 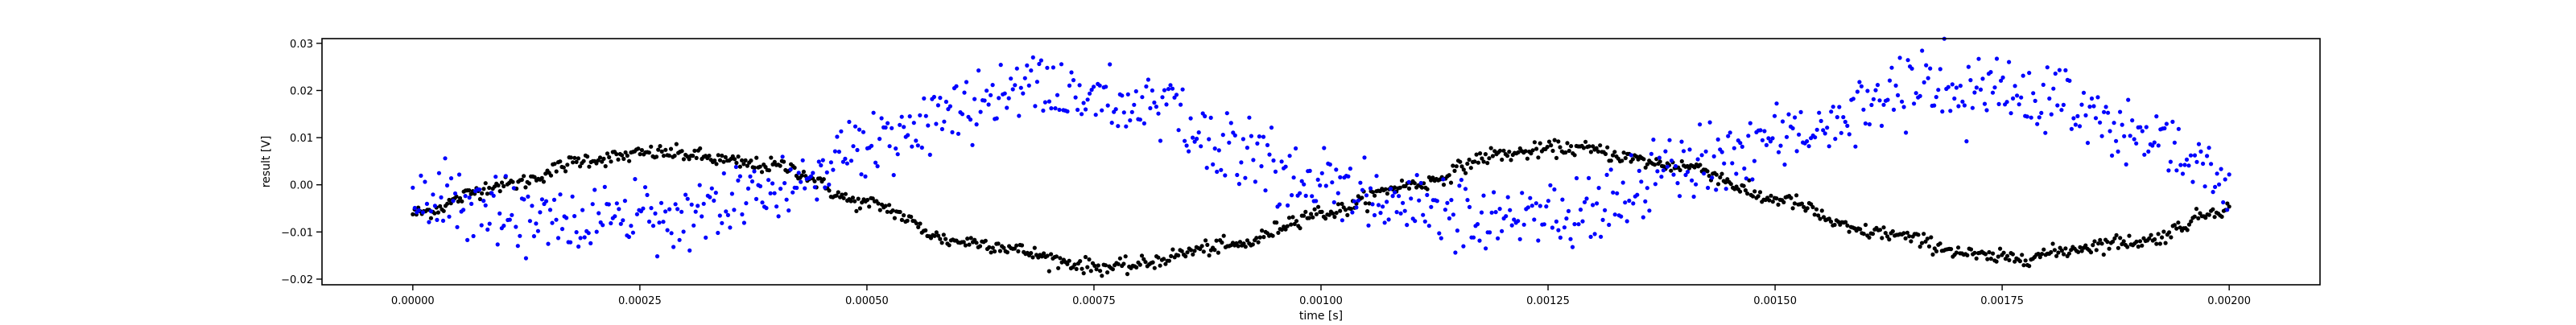 I want to click on x-tick-label: 0.00050, so click(x=867, y=301).